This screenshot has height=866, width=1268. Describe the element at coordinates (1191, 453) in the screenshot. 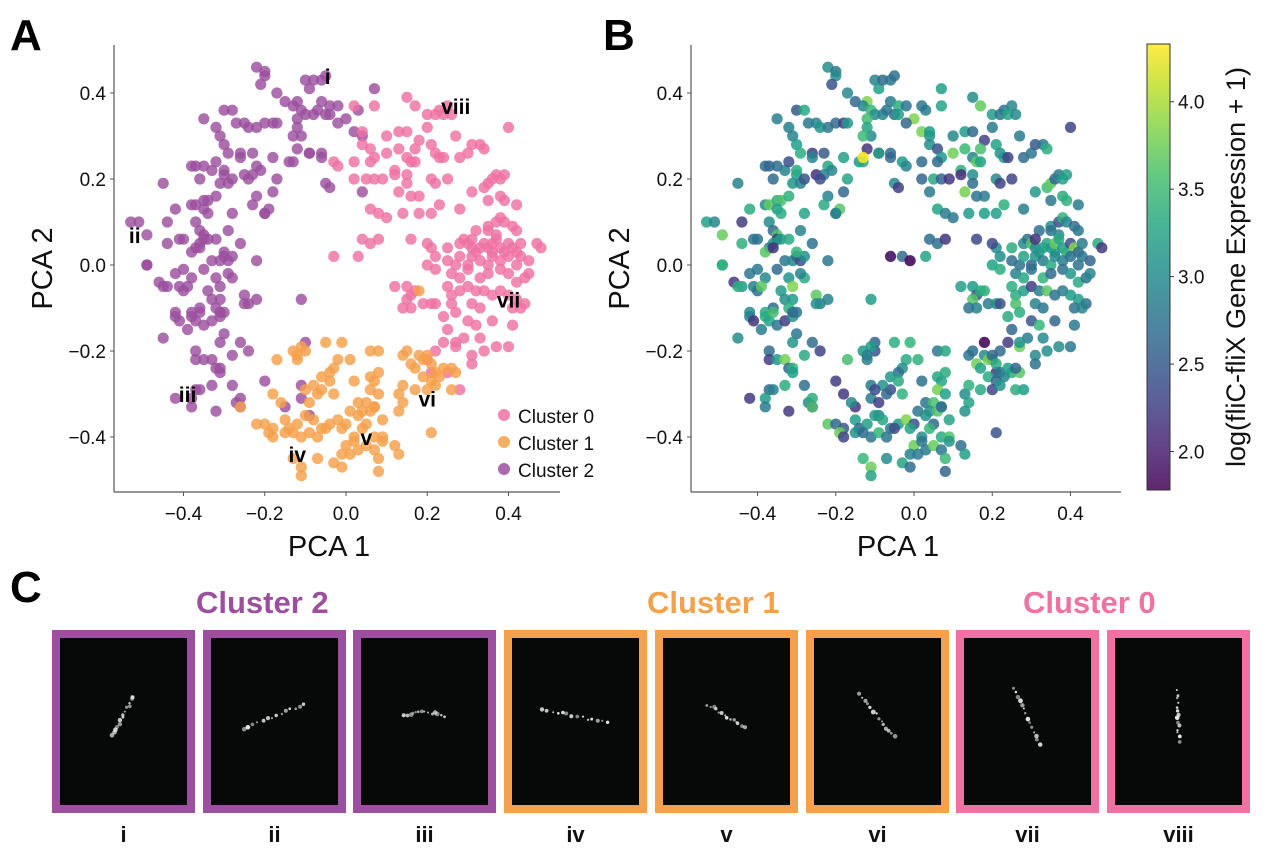

I see `colorbar-tick-label: 2.0` at that location.